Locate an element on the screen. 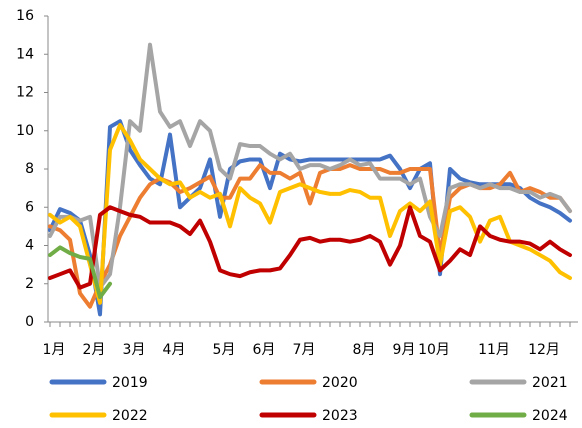 The image size is (582, 428). x-tick-label: 5月 is located at coordinates (224, 350).